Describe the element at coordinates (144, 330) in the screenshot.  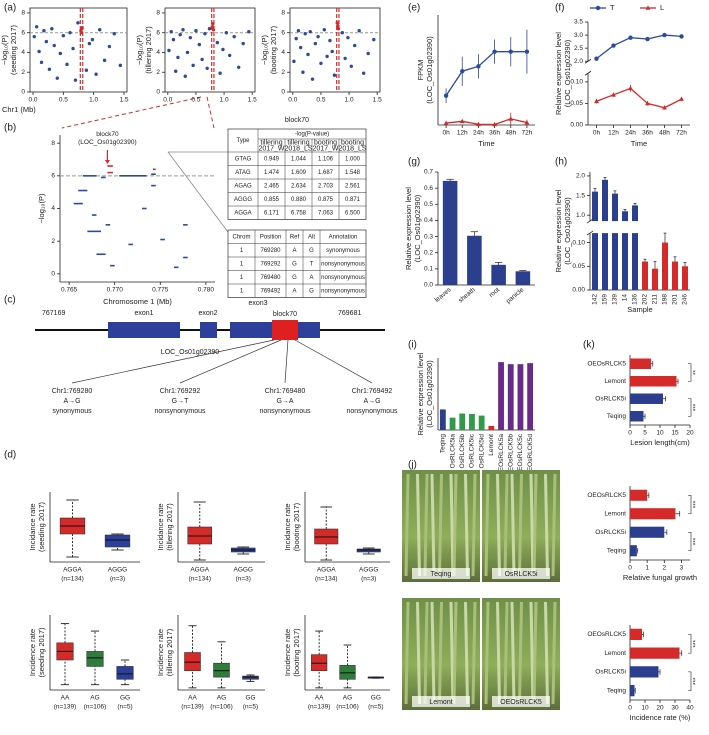
I see `exon` at that location.